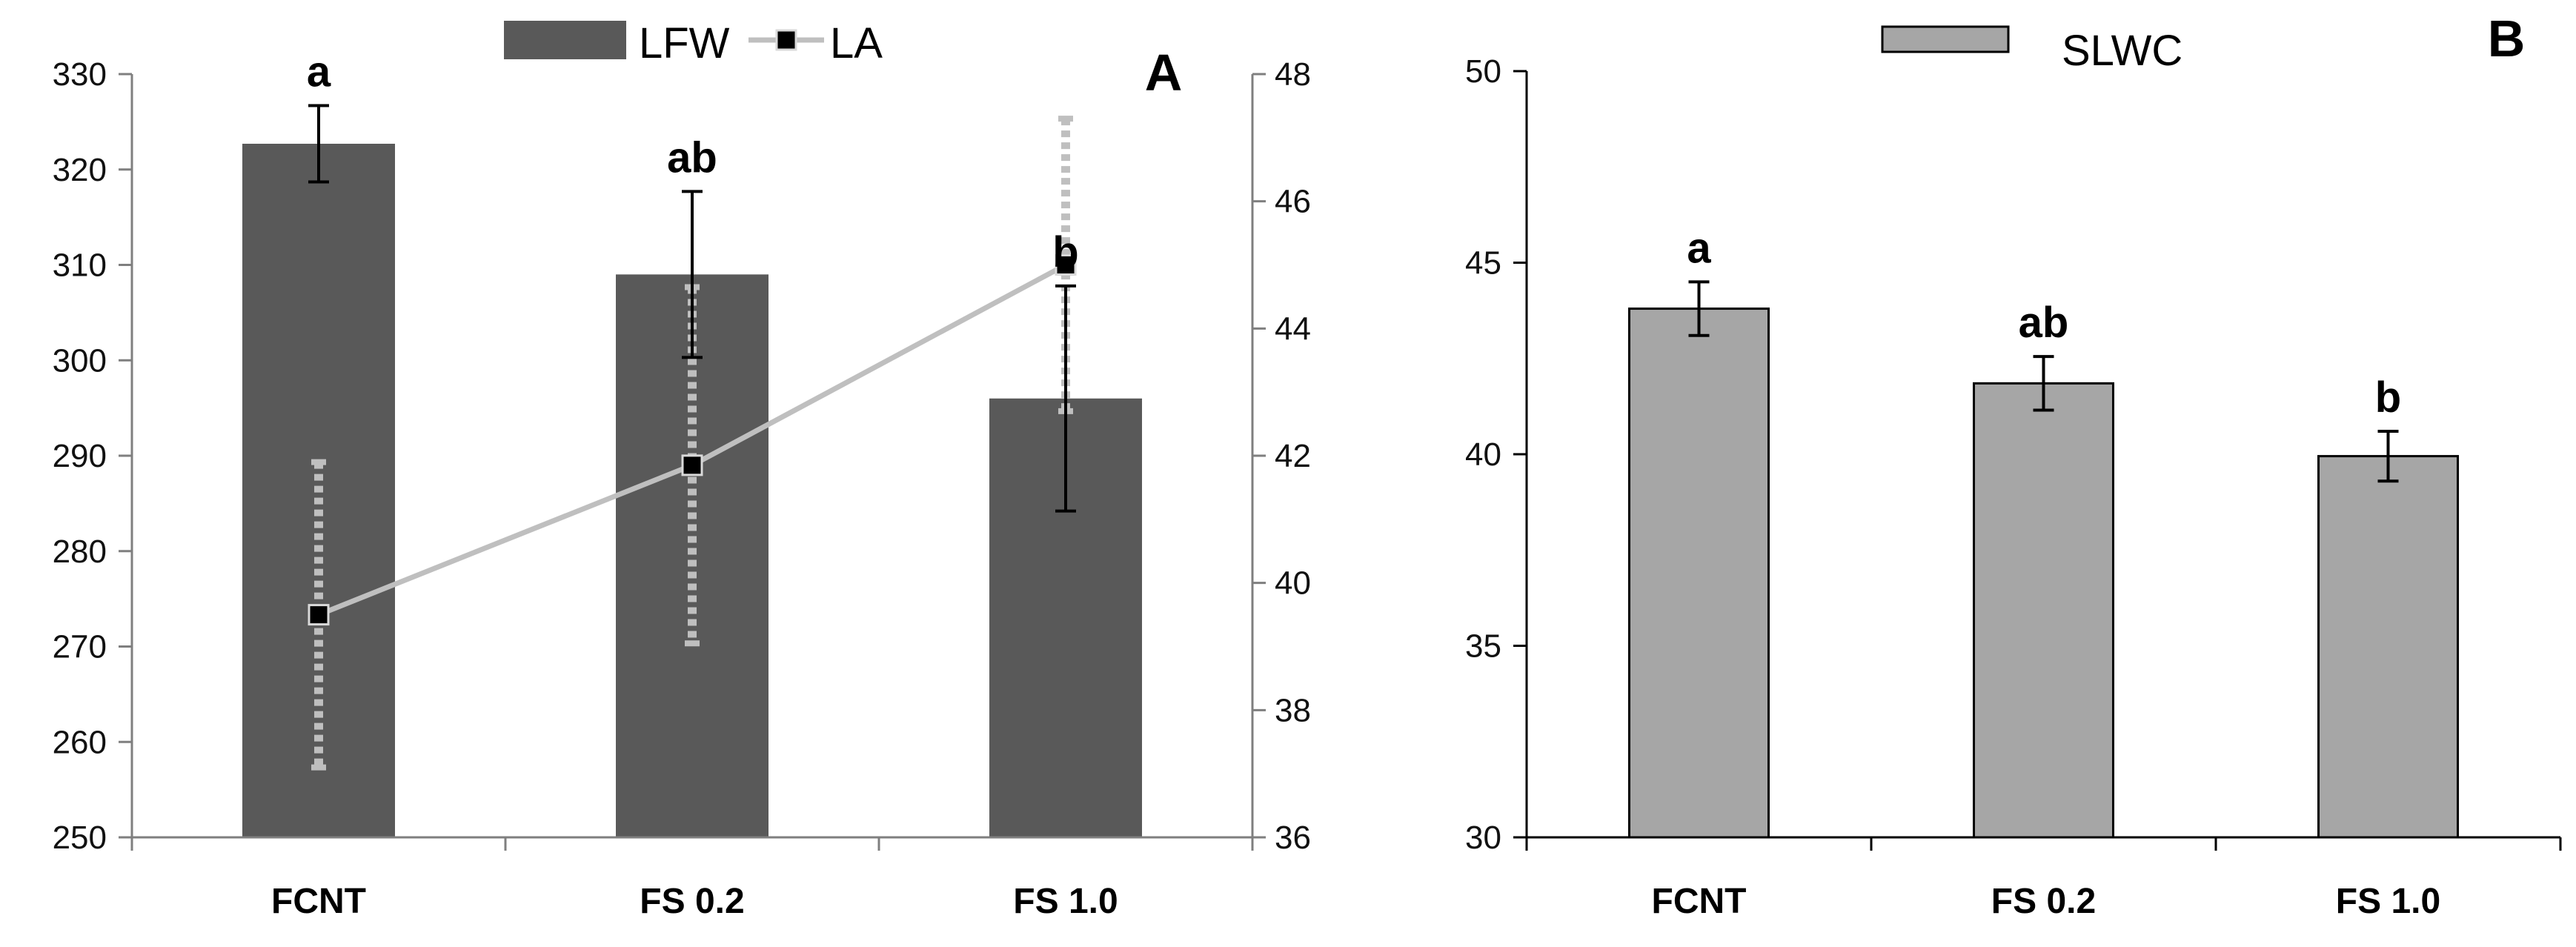  What do you see at coordinates (856, 43) in the screenshot?
I see `legend-label-la: LA` at bounding box center [856, 43].